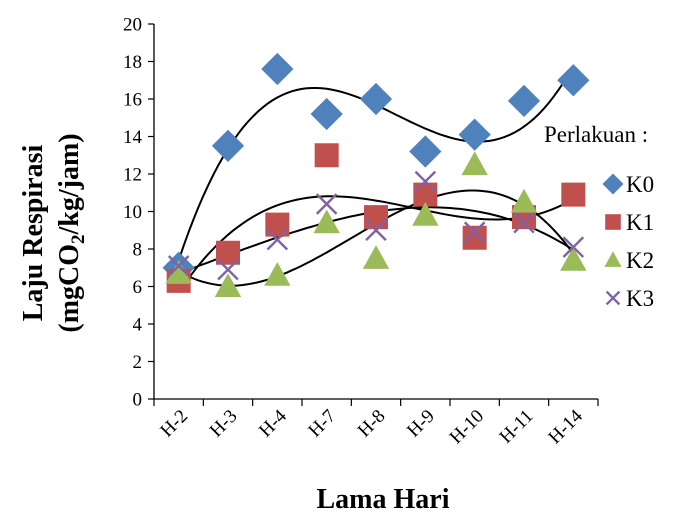 The image size is (698, 520). I want to click on y-tick-label: 8, so click(138, 250).